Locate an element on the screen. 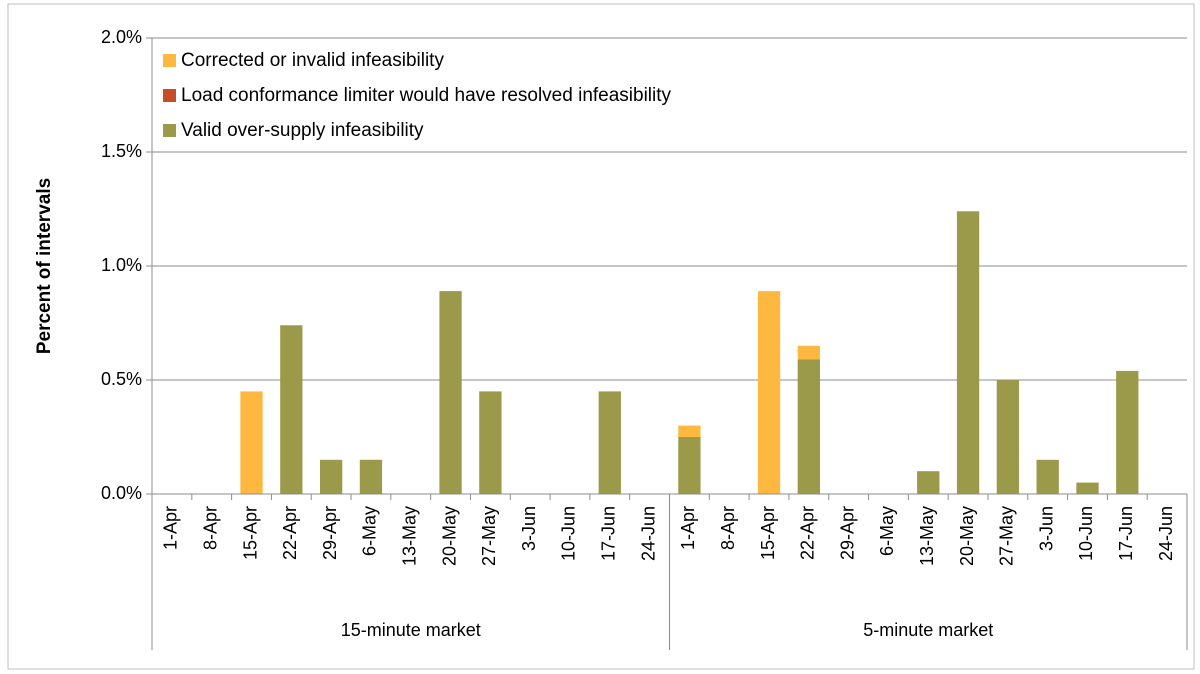  y-tick-label: 0.0% is located at coordinates (121, 493).